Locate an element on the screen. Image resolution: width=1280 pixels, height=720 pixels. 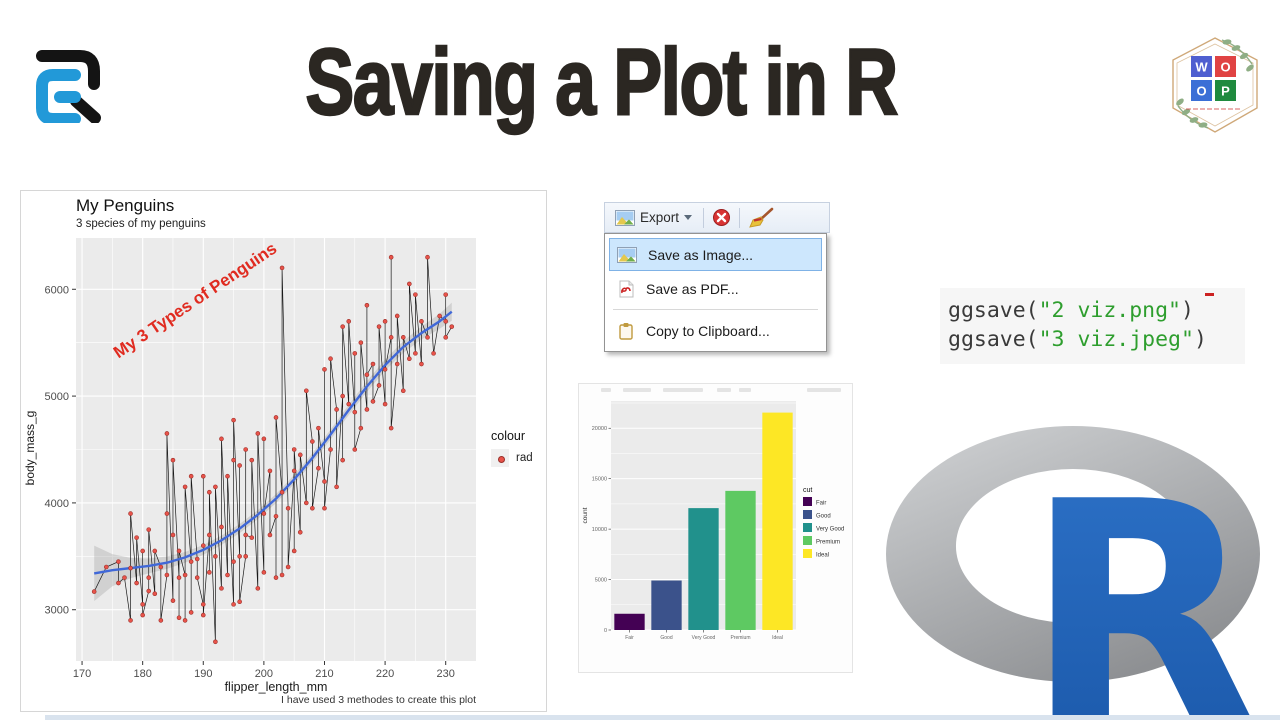
code-snippet: ggsave("2 viz.png") ggsave("3 viz.jpeg") is located at coordinates (1092, 326).